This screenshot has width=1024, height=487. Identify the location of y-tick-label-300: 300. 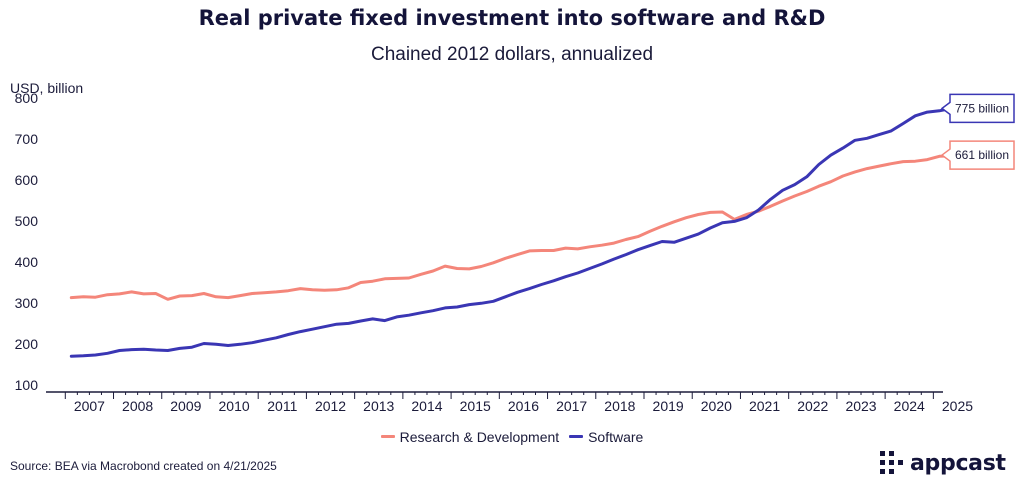
(27, 303).